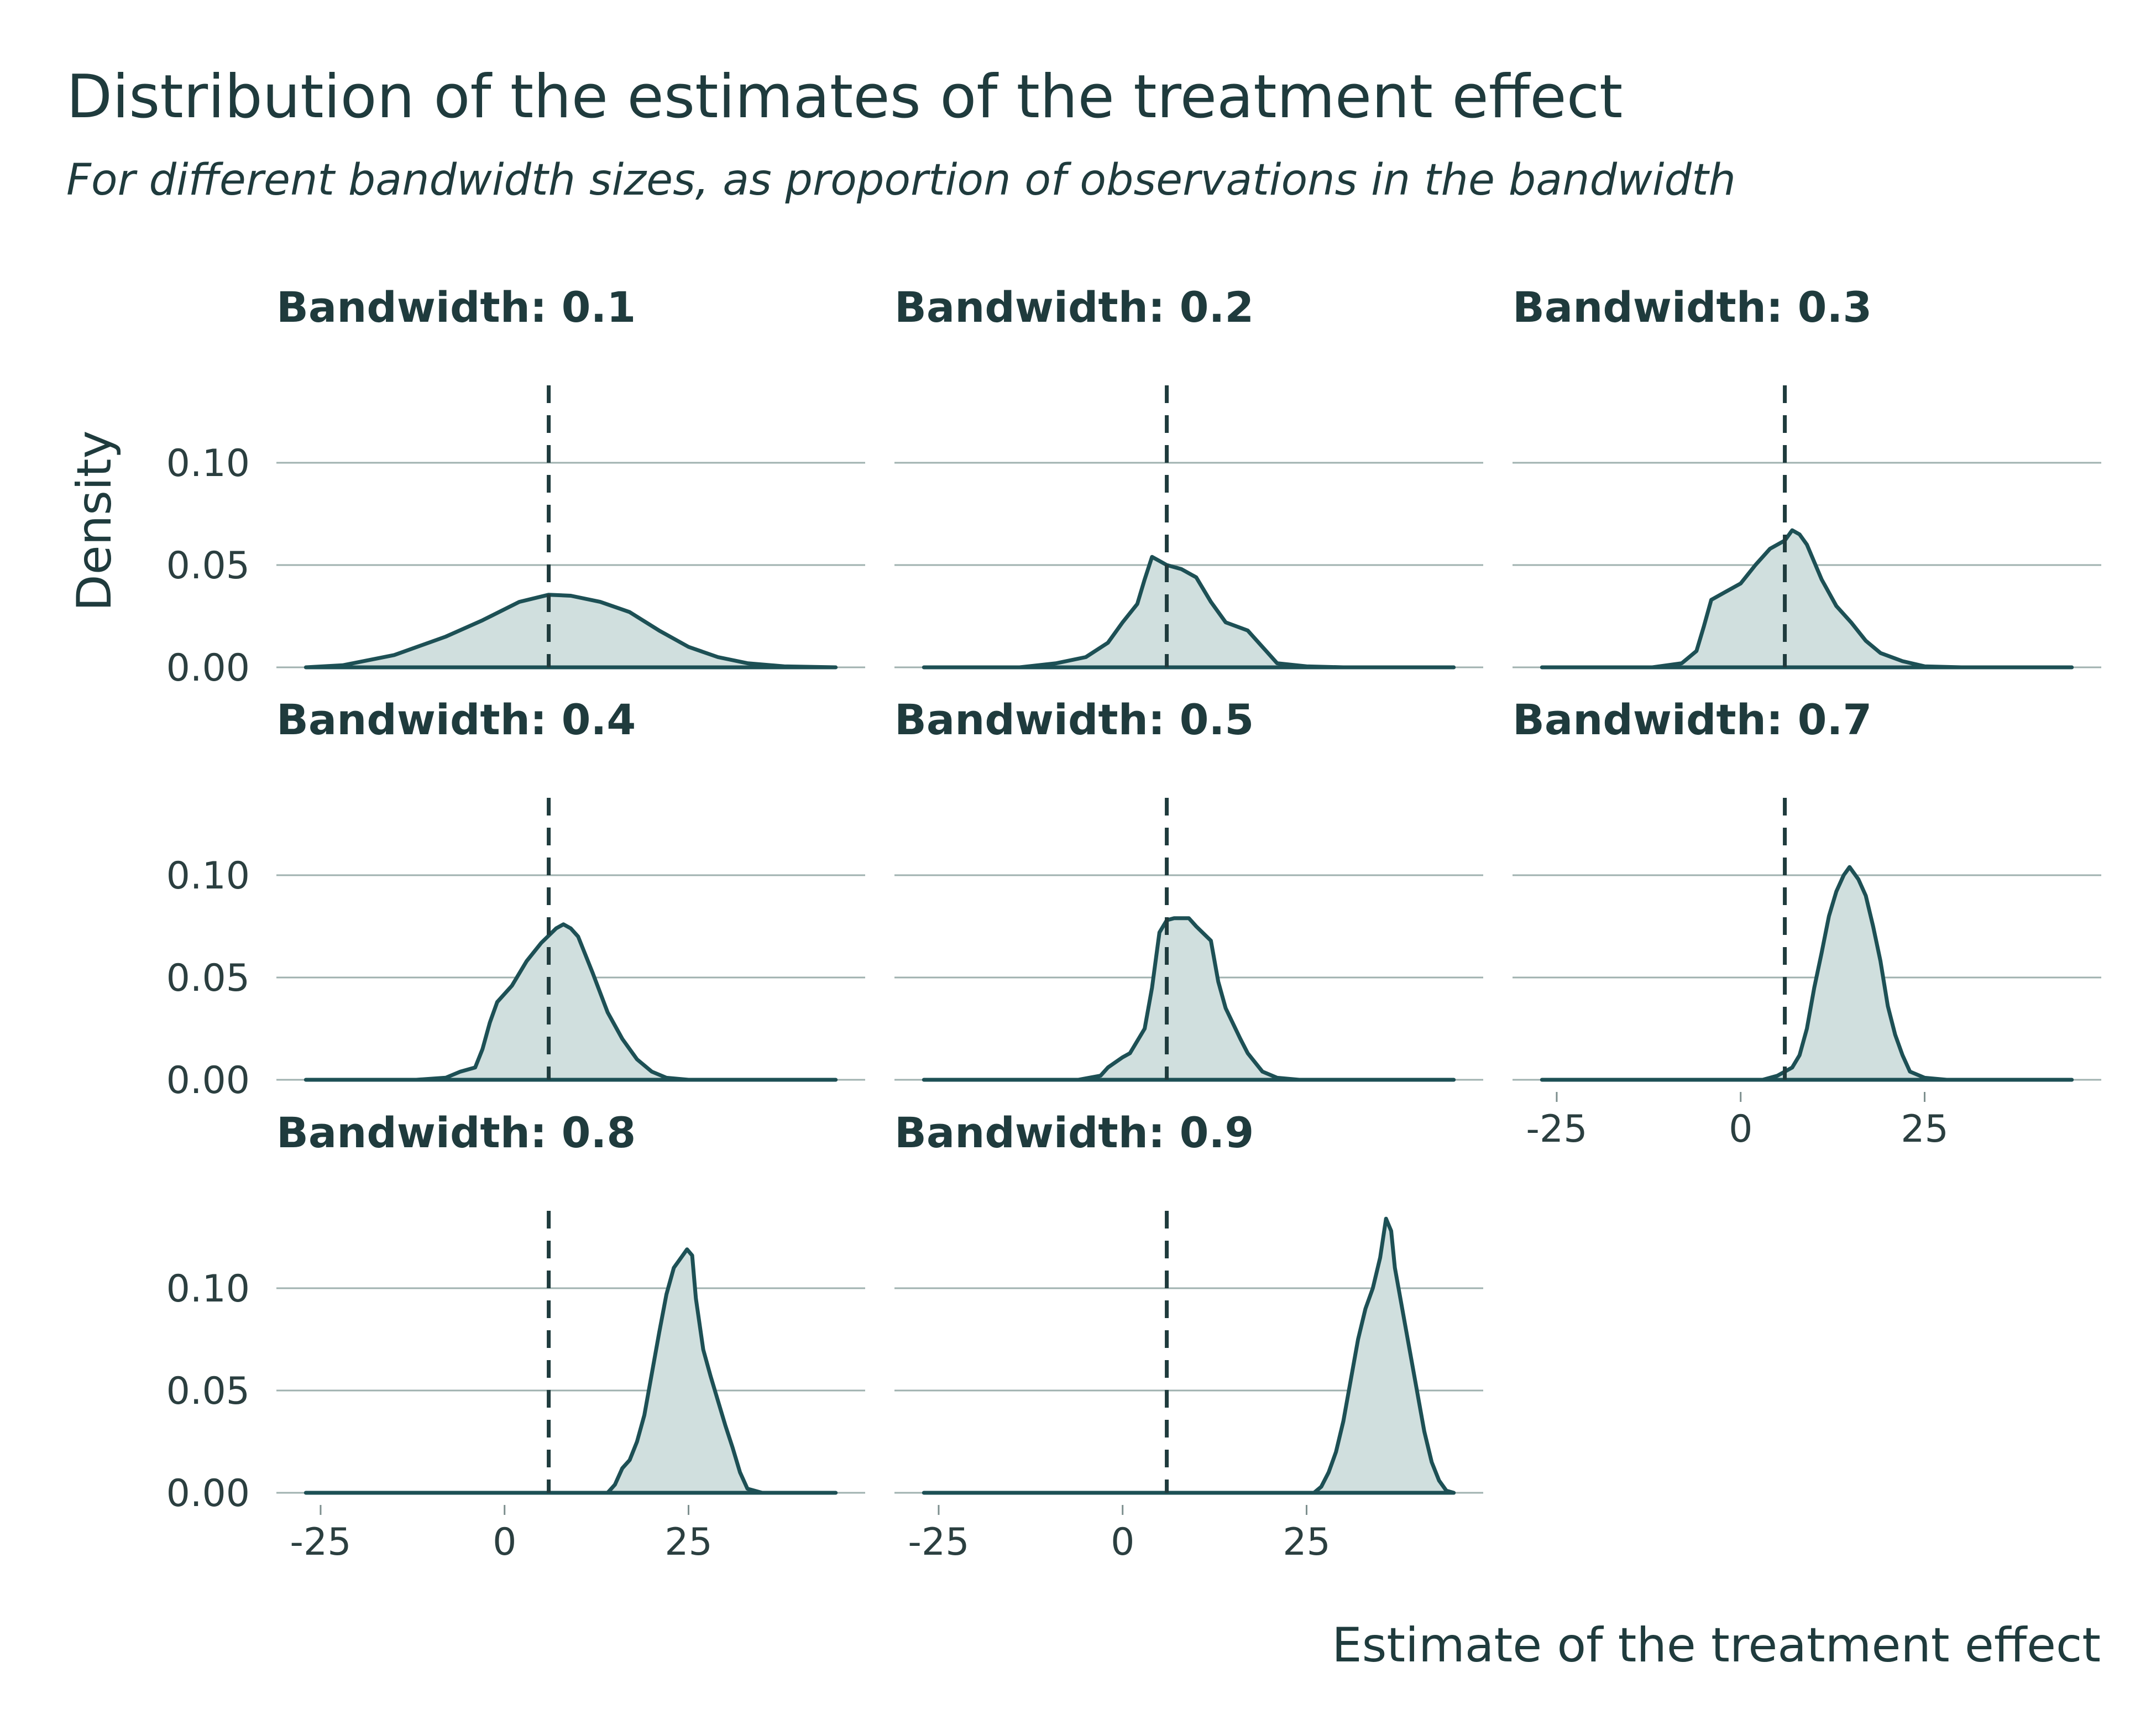 This screenshot has height=1725, width=2156. Describe the element at coordinates (1074, 719) in the screenshot. I see `facet-strip-label: Bandwidth: 0.5` at that location.